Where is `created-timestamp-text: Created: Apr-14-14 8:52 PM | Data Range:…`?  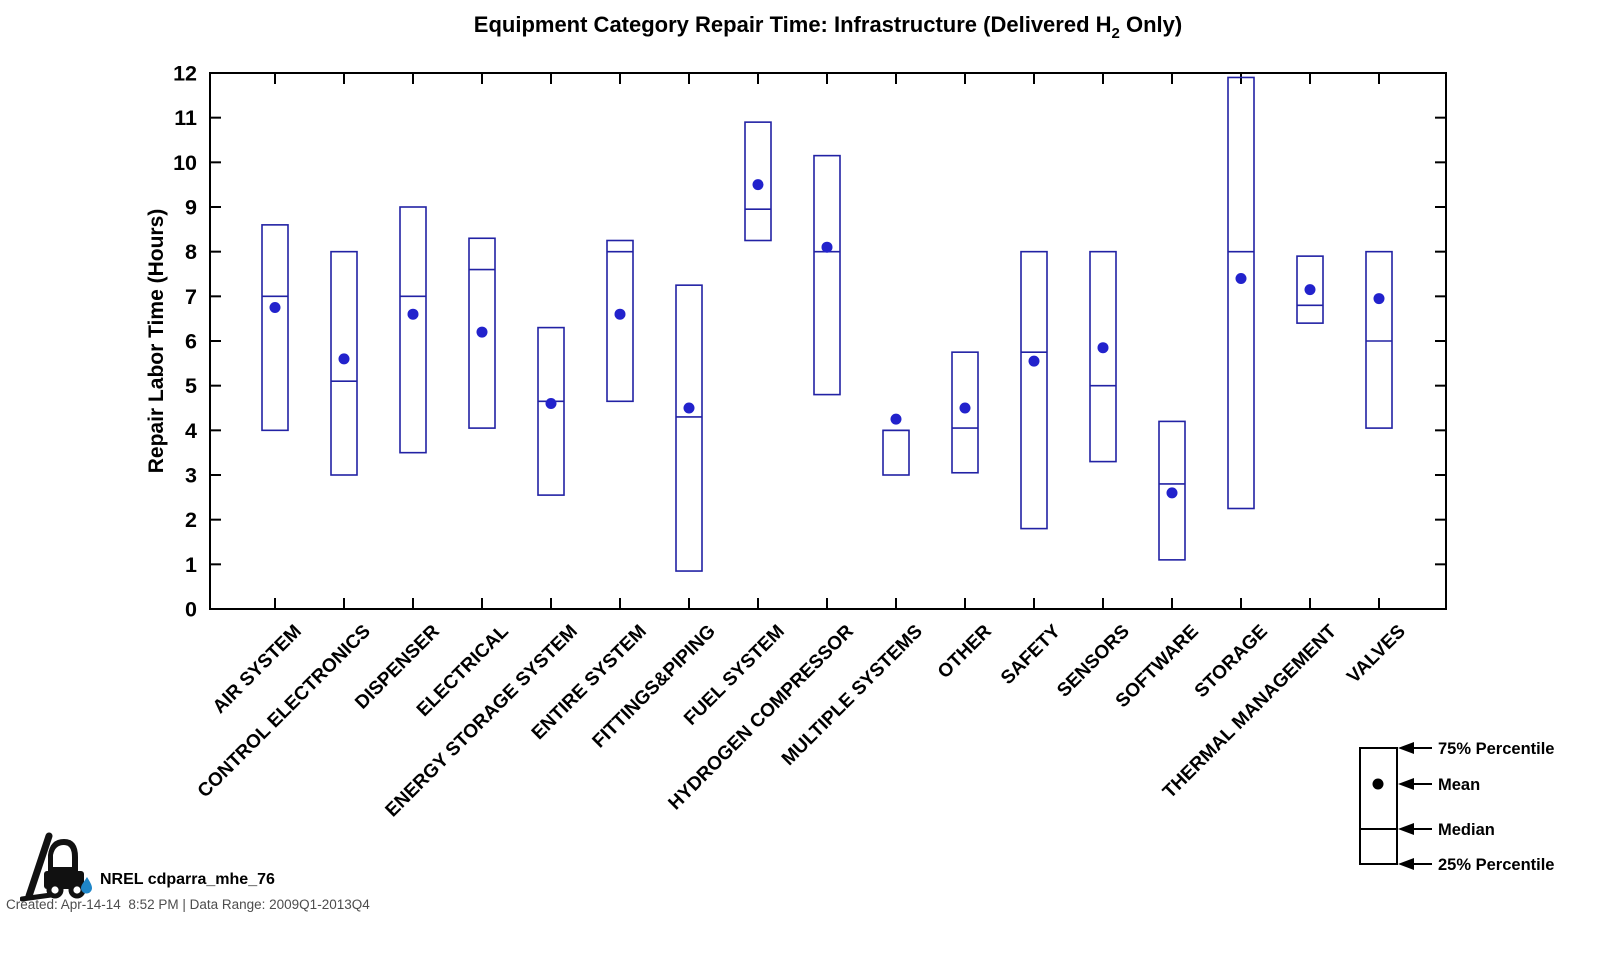 created-timestamp-text: Created: Apr-14-14 8:52 PM | Data Range:… is located at coordinates (188, 904).